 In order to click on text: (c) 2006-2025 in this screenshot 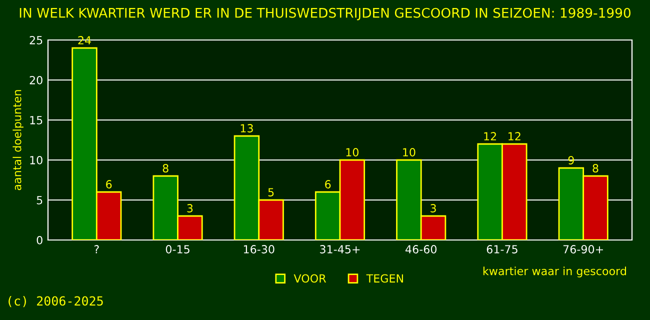, I will do `click(55, 302)`.